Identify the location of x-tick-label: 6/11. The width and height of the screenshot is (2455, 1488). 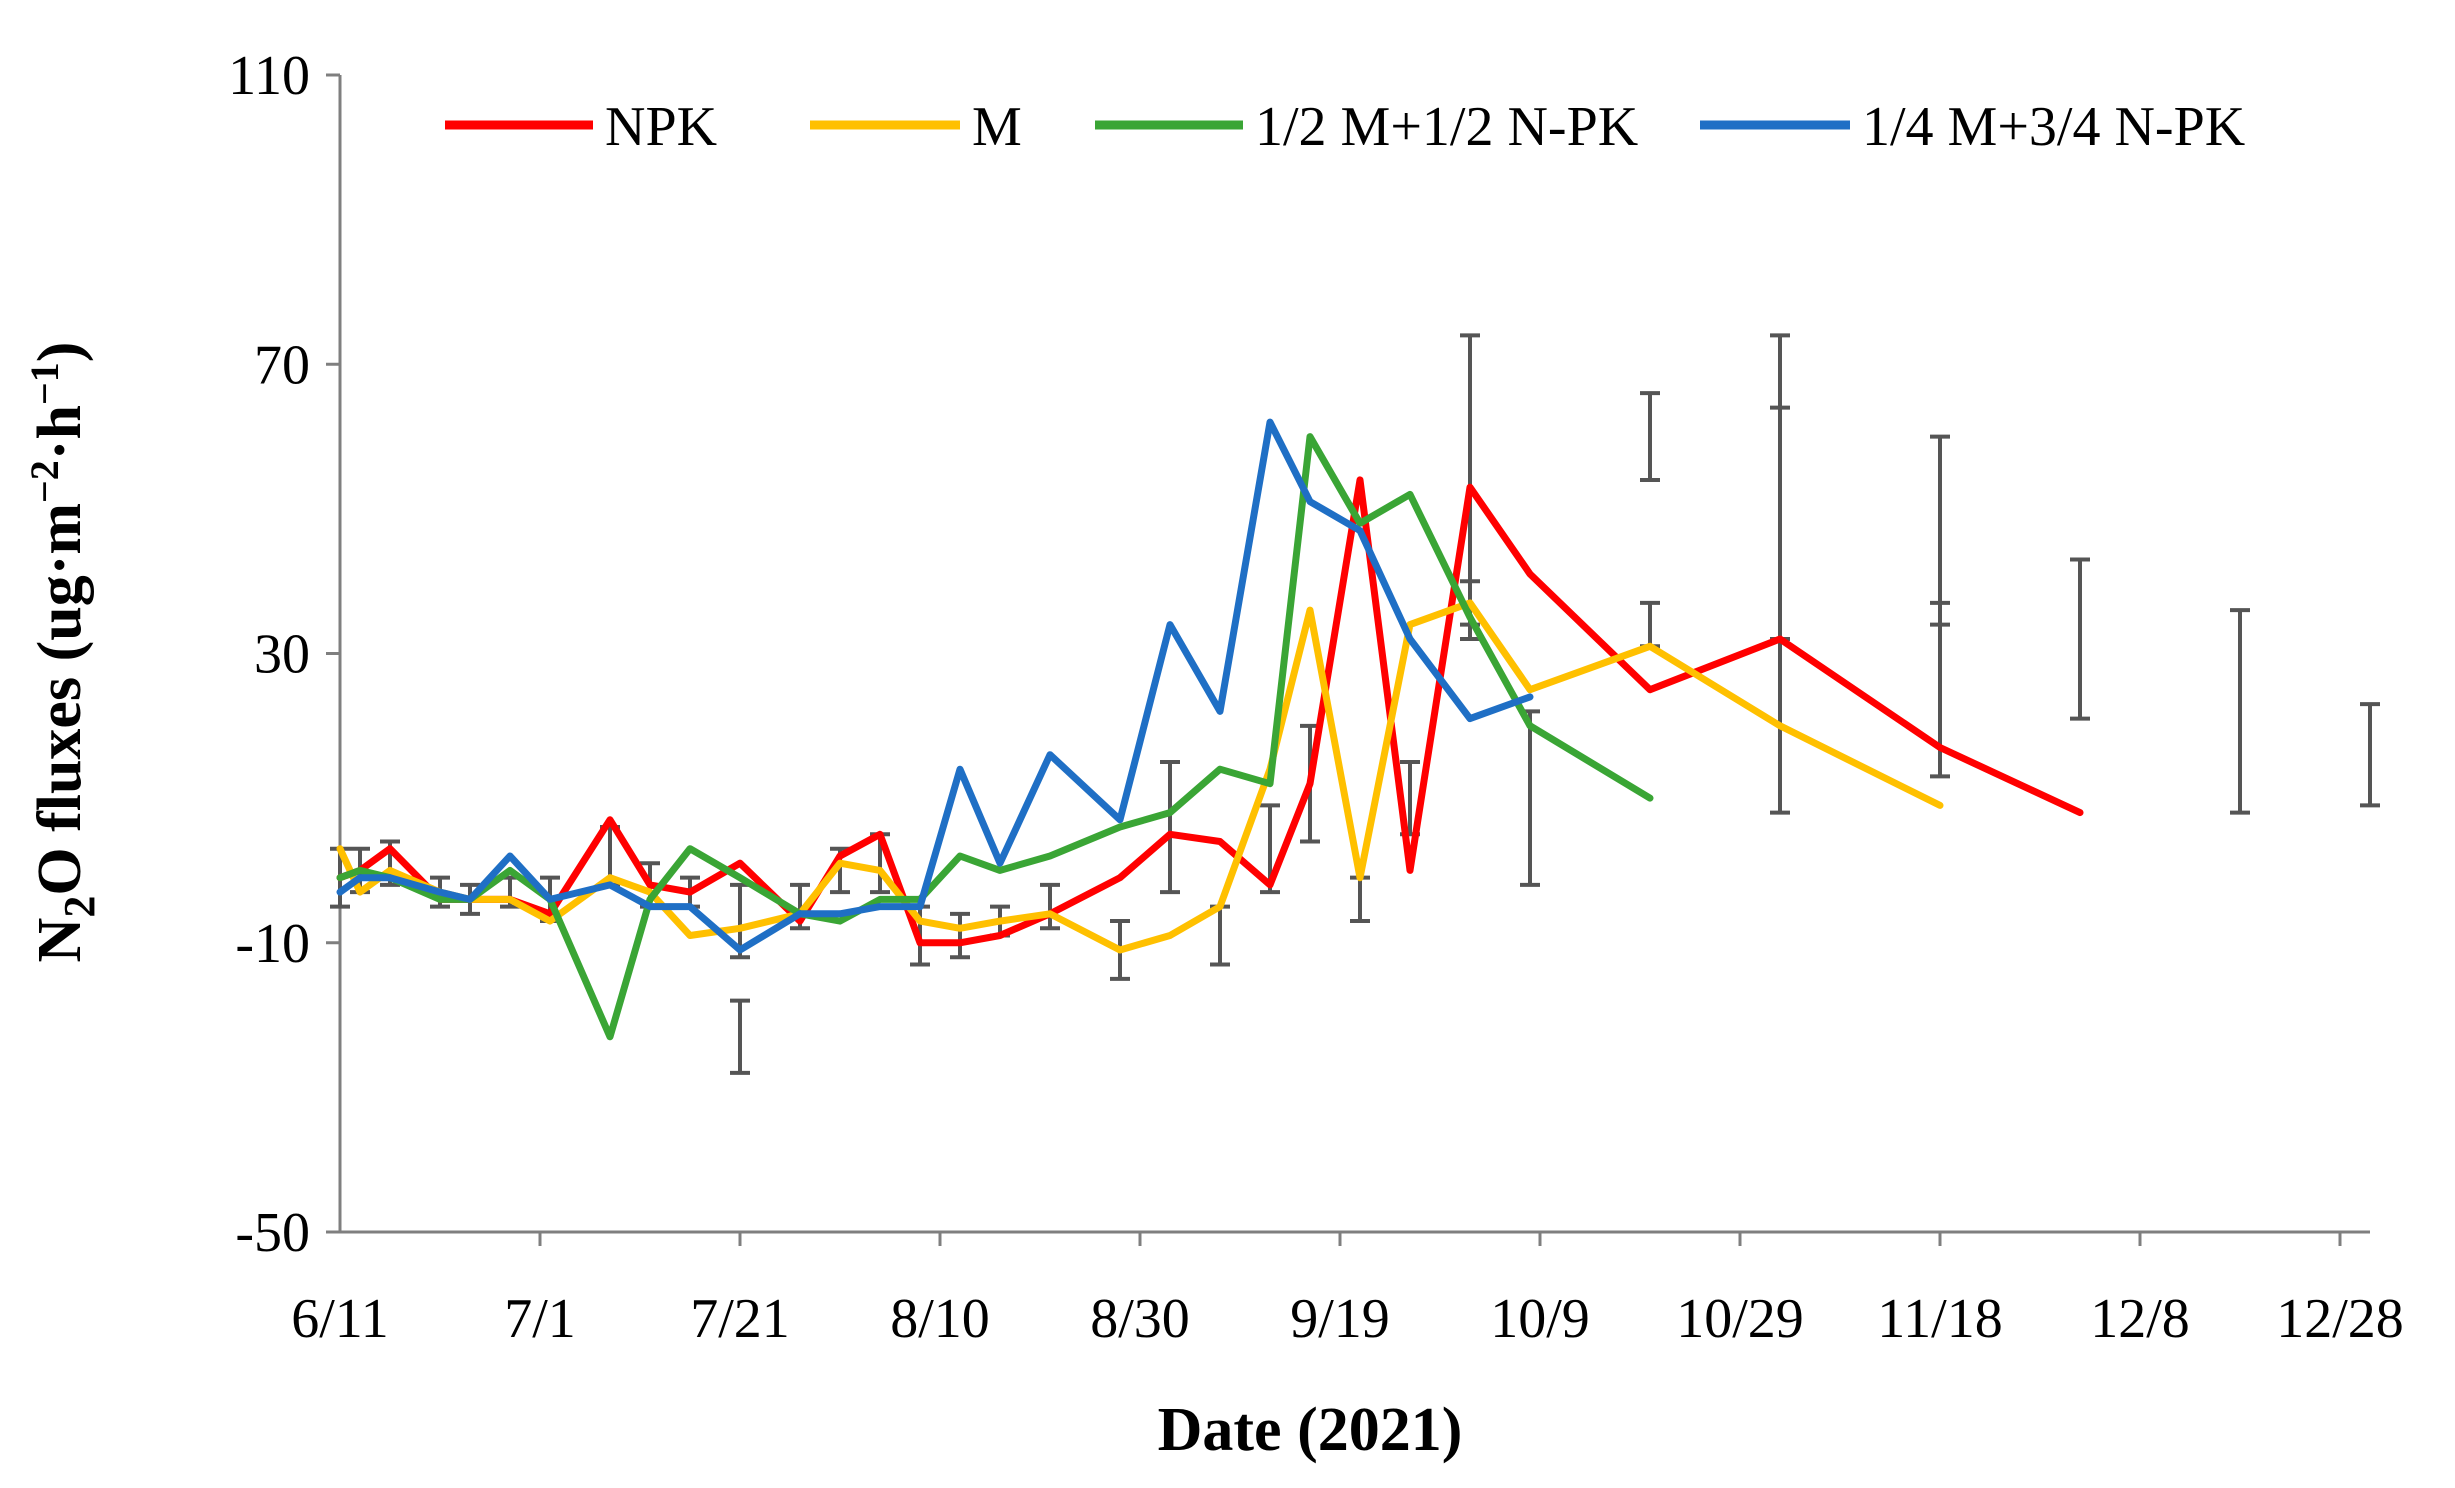
(339, 1319).